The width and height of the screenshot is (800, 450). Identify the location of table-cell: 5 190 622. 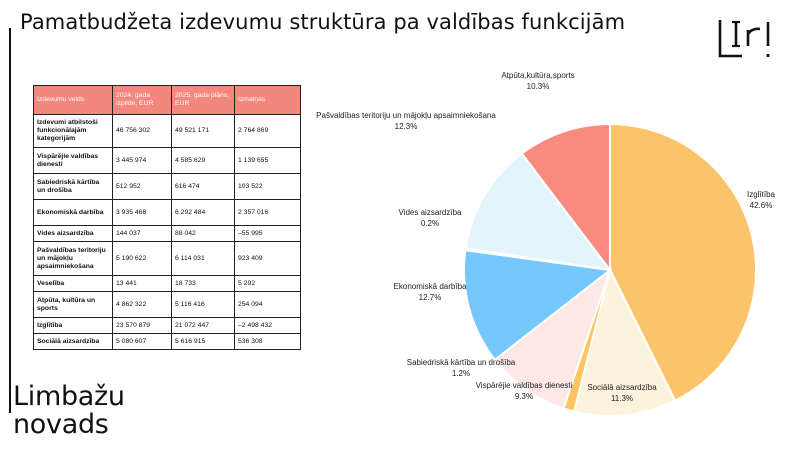
(142, 258).